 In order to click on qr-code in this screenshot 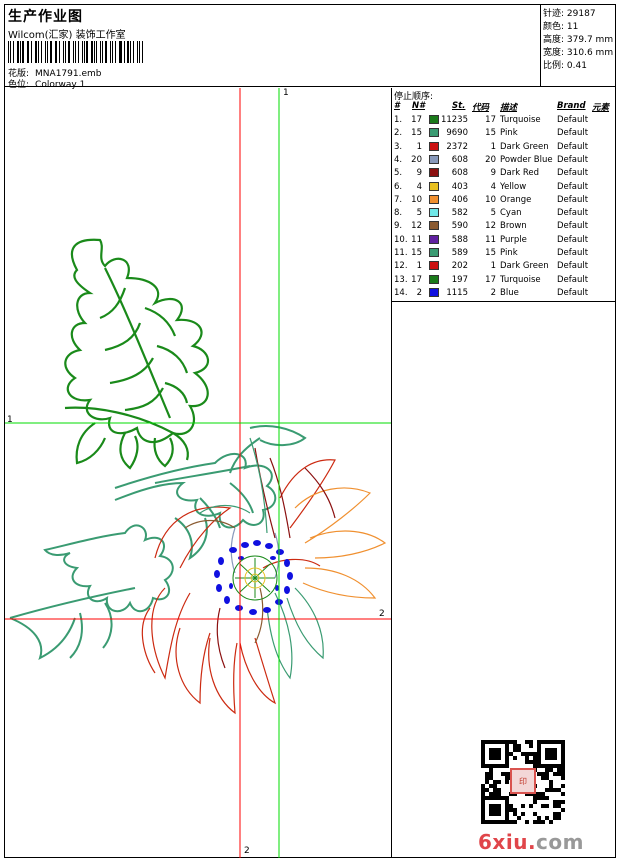, I will do `click(523, 782)`.